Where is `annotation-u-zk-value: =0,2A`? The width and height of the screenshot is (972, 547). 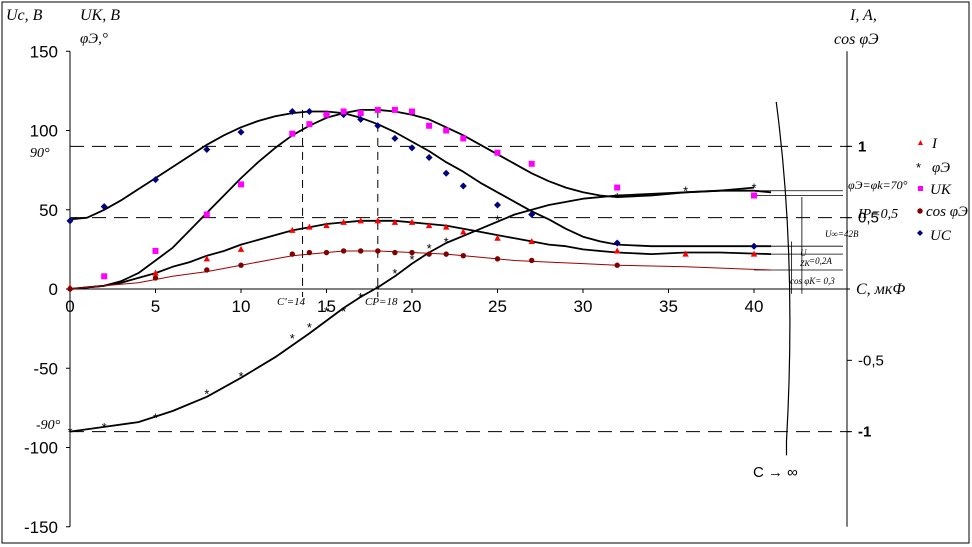
annotation-u-zk-value: =0,2A is located at coordinates (820, 261).